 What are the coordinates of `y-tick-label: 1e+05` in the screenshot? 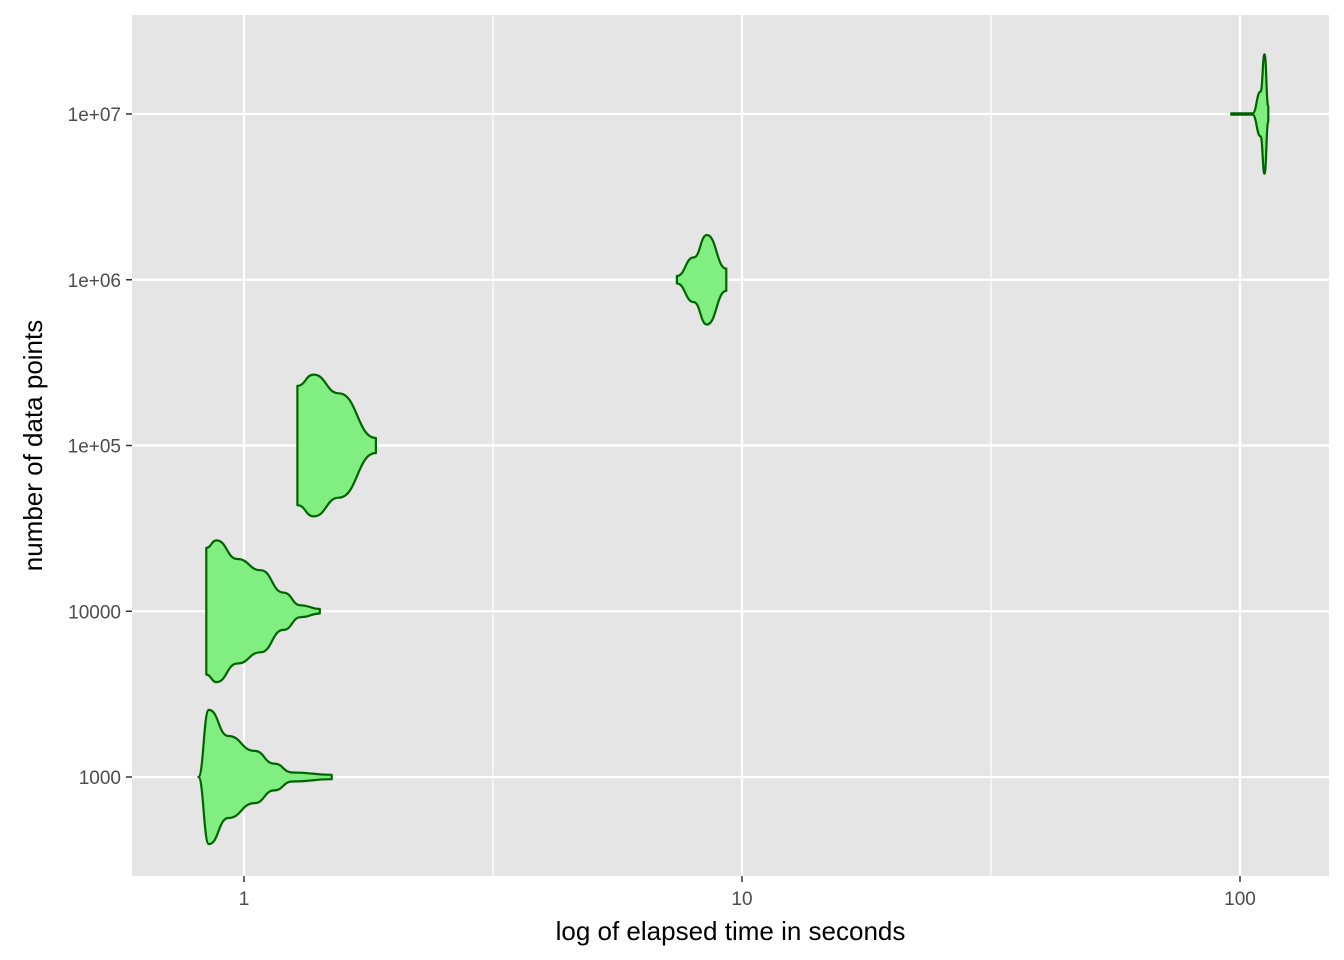 It's located at (94, 447).